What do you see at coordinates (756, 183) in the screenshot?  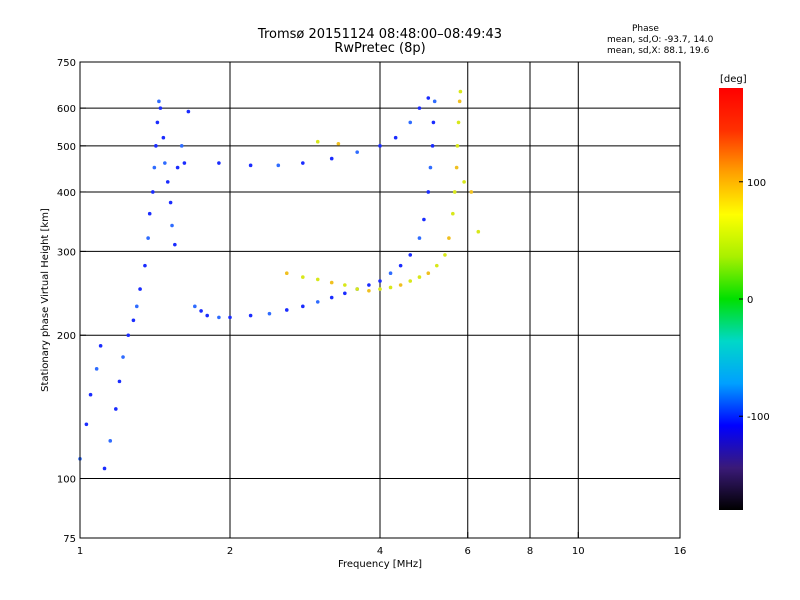 I see `colorbar-tick-label: 100` at bounding box center [756, 183].